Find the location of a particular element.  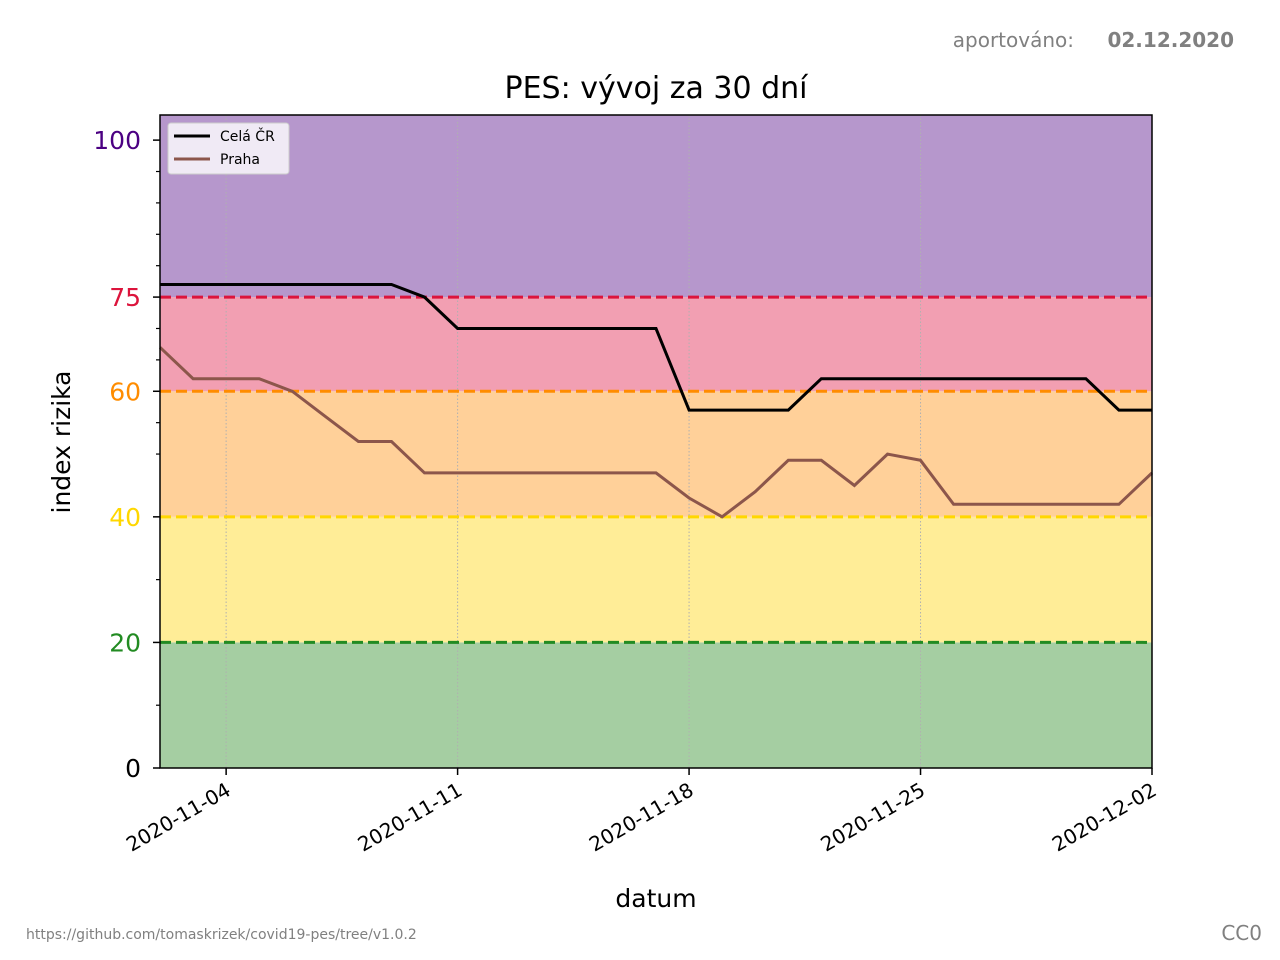

reported-date: 02.12.2020 is located at coordinates (1170, 40).